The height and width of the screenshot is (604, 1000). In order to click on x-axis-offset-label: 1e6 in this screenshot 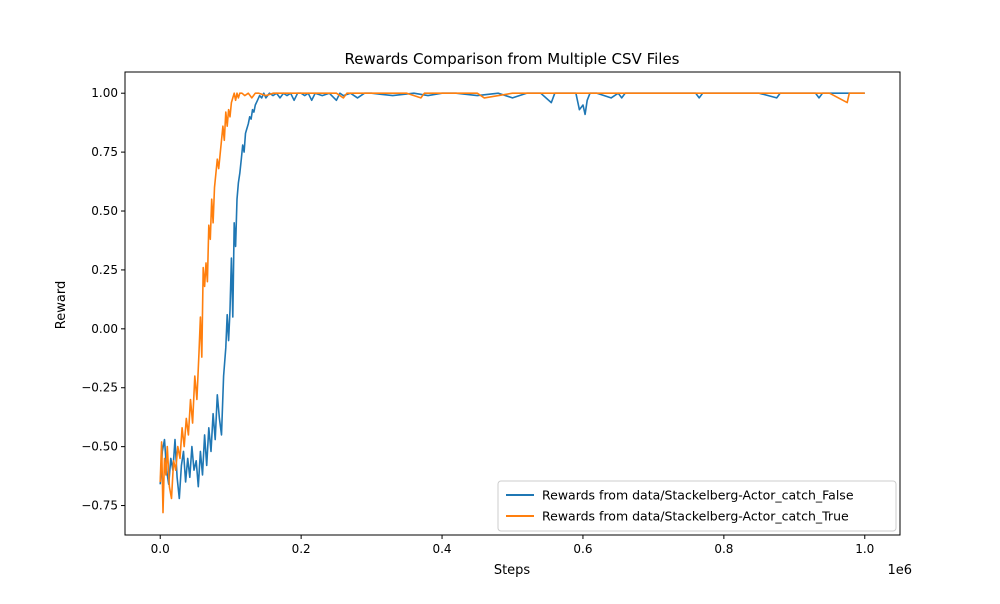, I will do `click(899, 570)`.